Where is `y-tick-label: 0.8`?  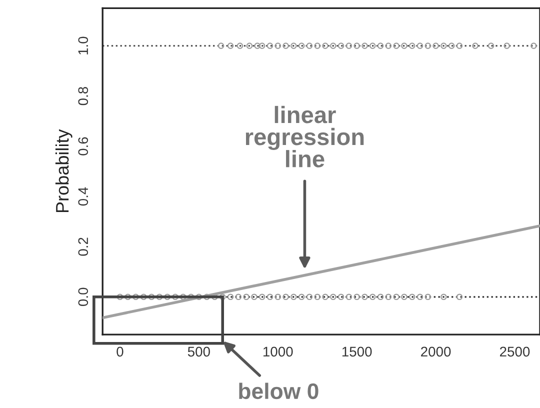 y-tick-label: 0.8 is located at coordinates (83, 96).